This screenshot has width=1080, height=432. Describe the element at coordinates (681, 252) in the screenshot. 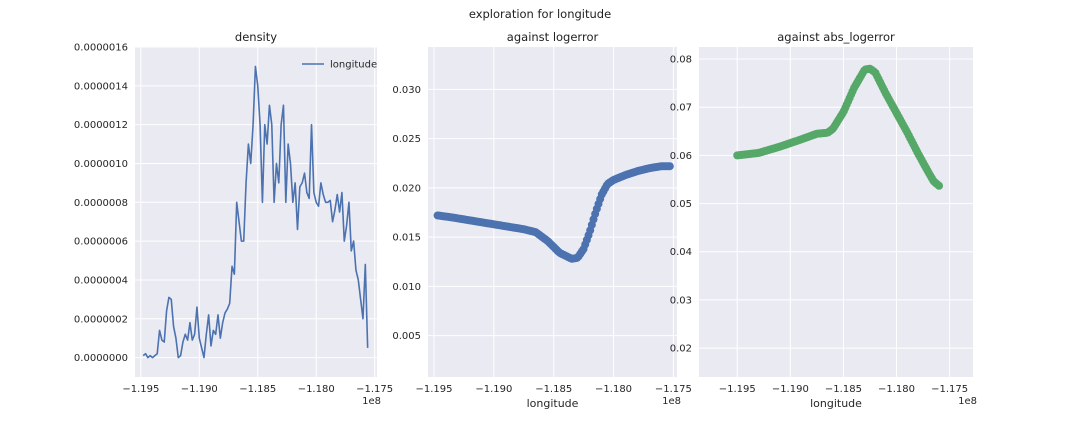

I see `y-tick-label: 0.04` at that location.